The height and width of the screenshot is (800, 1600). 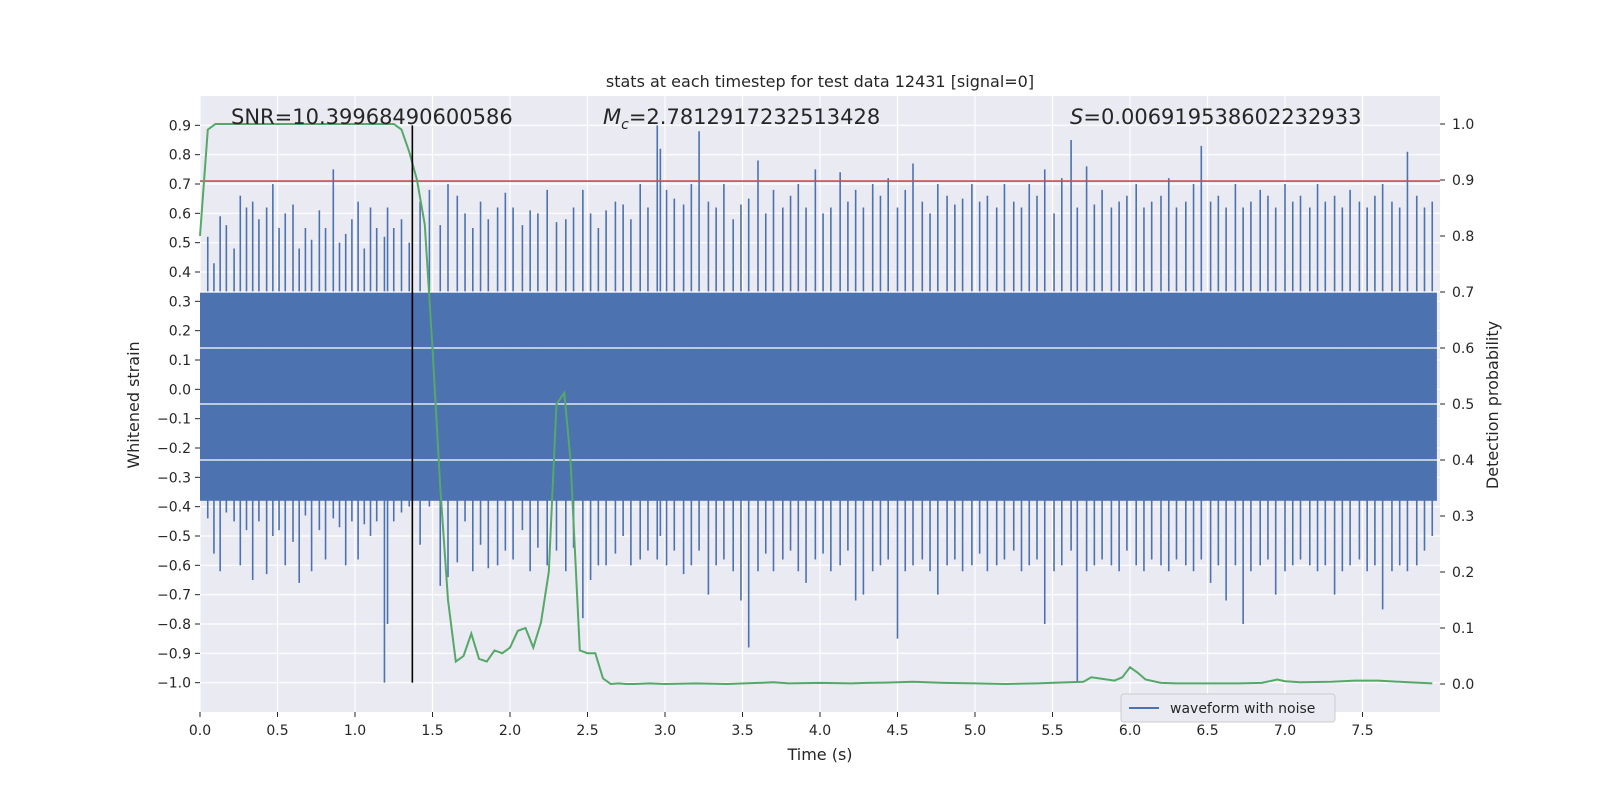 What do you see at coordinates (1285, 731) in the screenshot?
I see `x-tick-label: 7.0` at bounding box center [1285, 731].